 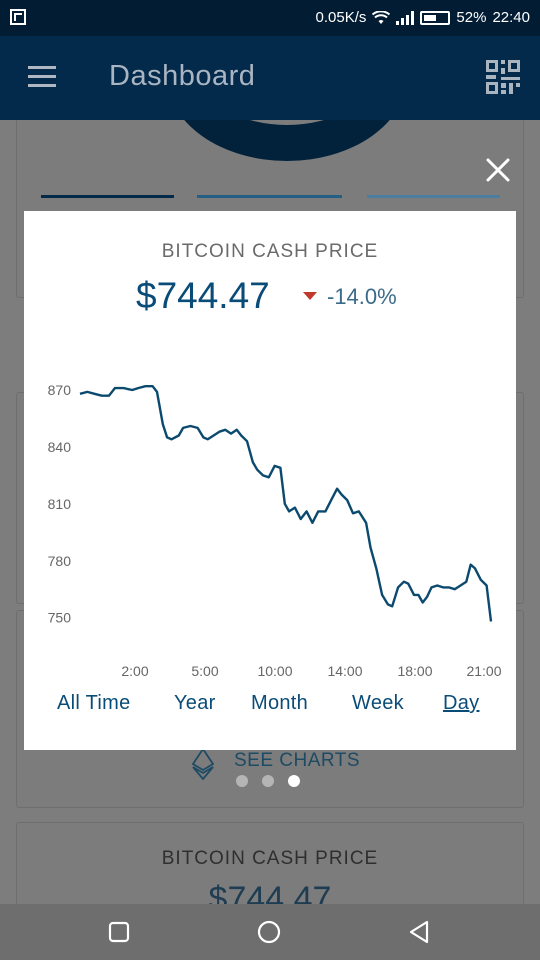 I want to click on range-tabs: All Time Year Month Week Day, so click(x=270, y=710).